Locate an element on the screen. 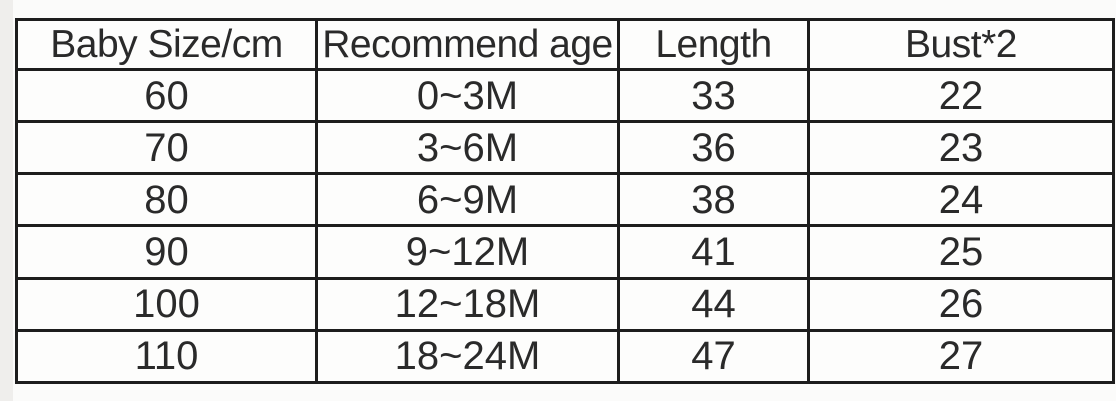  cell-size: 110 is located at coordinates (166, 356).